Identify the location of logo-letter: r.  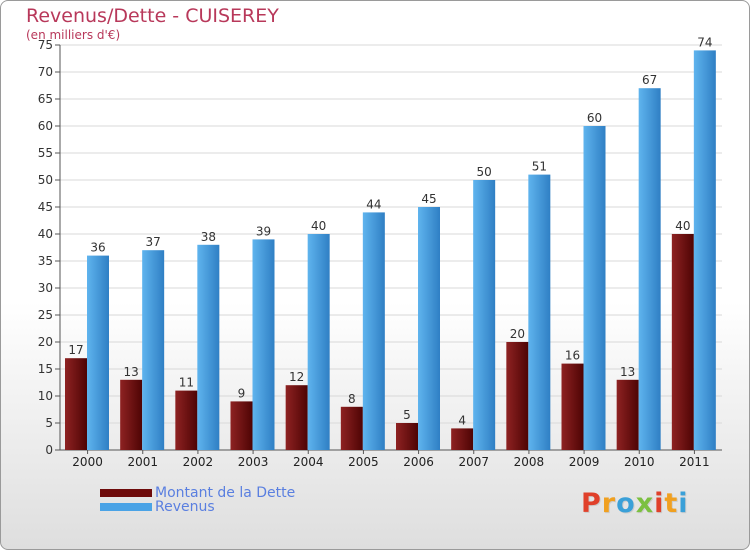
(609, 503).